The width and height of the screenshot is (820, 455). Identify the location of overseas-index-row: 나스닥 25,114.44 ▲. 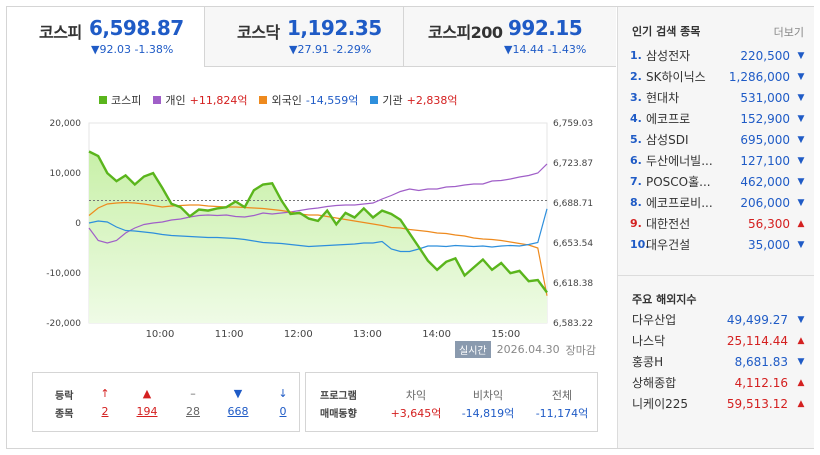
(719, 340).